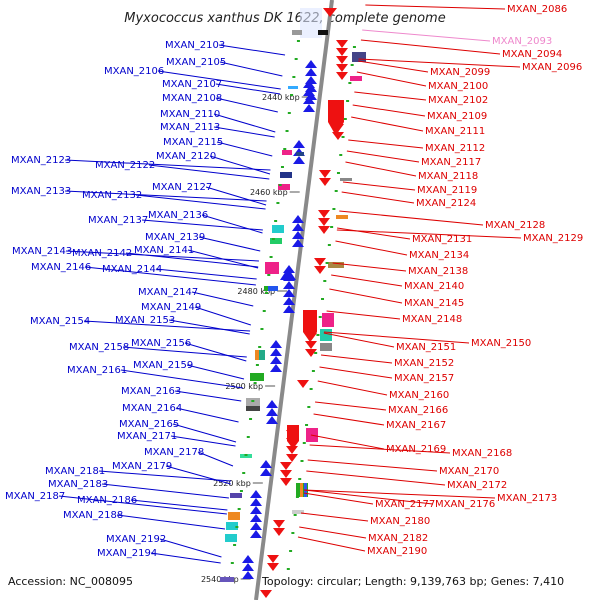  What do you see at coordinates (192, 84) in the screenshot?
I see `left-gene-label: MXAN_2107` at bounding box center [192, 84].